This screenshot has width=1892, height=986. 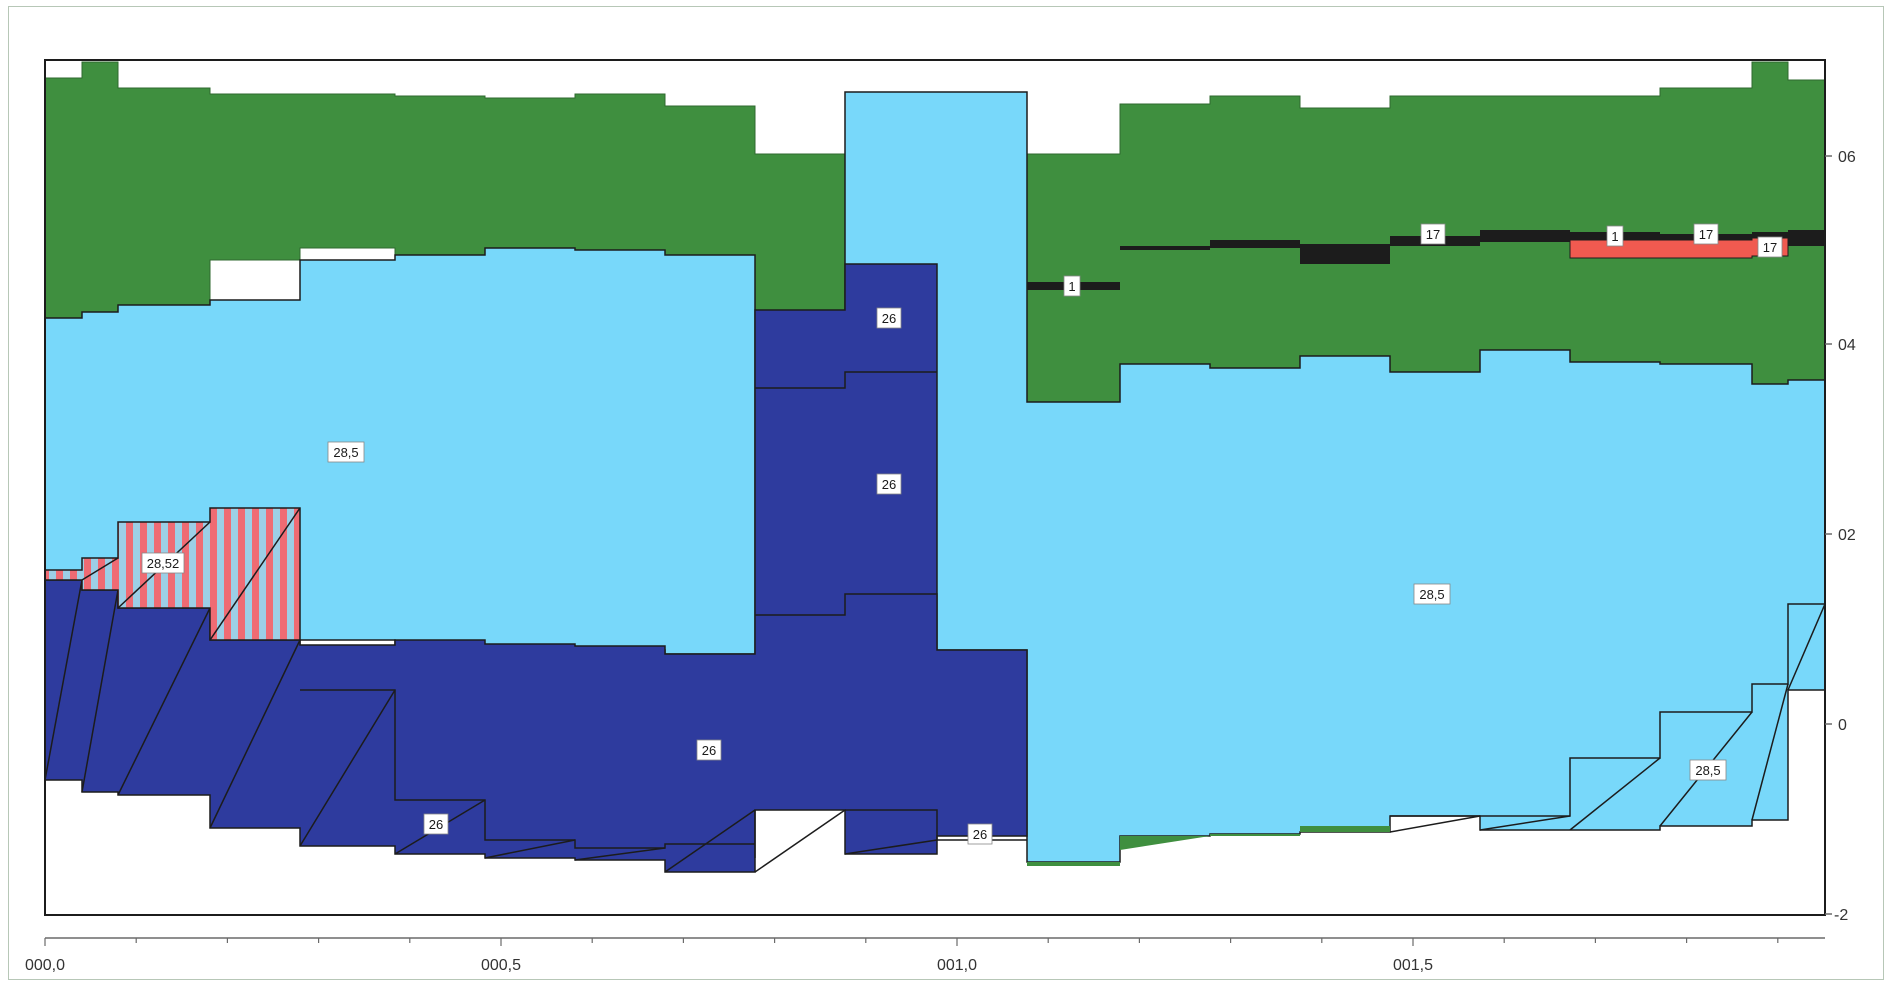 What do you see at coordinates (45, 965) in the screenshot?
I see `x-tick-label: 000,0` at bounding box center [45, 965].